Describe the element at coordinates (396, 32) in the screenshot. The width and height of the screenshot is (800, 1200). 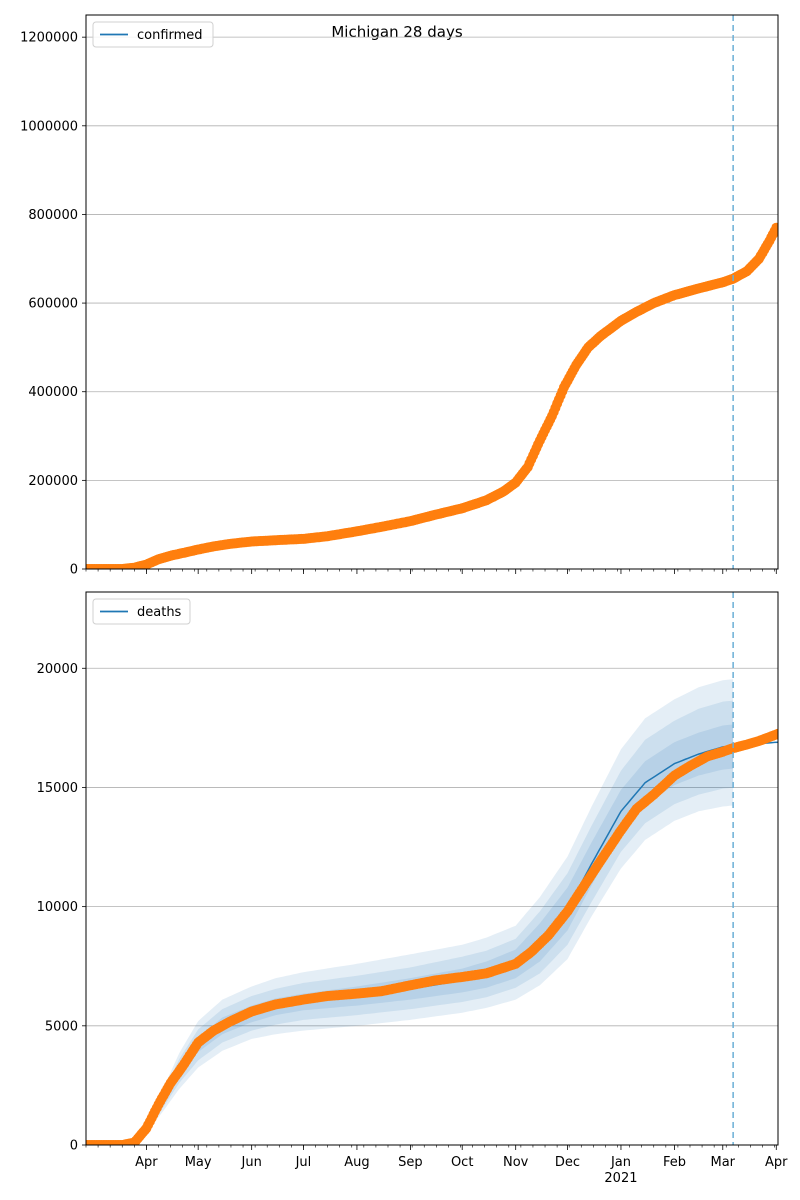
I see `figure-title: Michigan 28 days` at that location.